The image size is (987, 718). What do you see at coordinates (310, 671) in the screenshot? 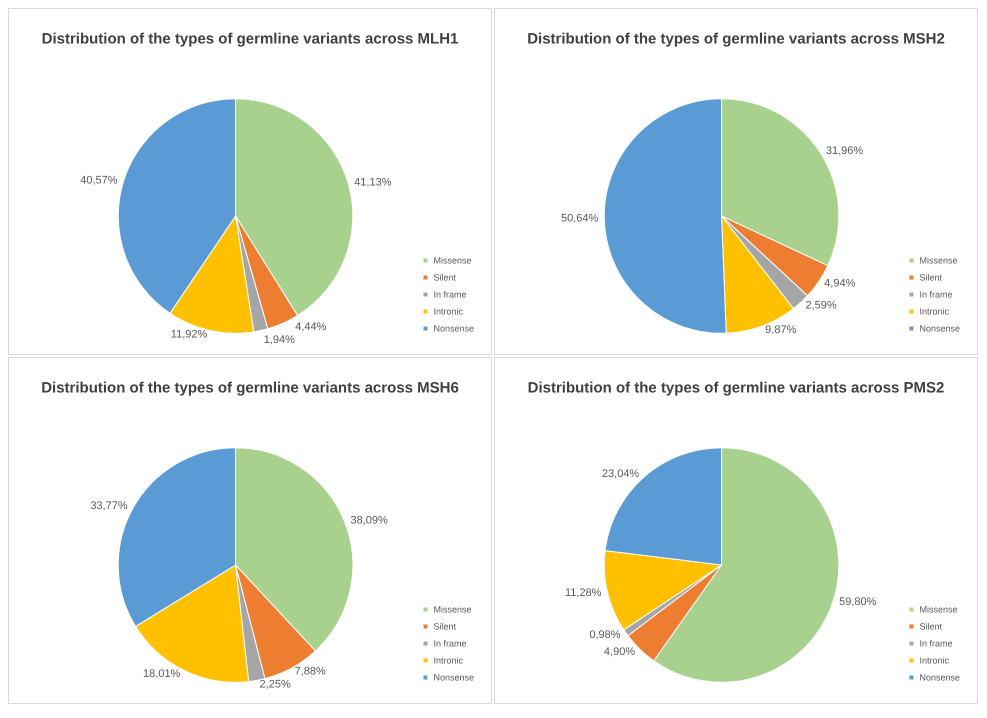
I see `data-label: 7,88%` at bounding box center [310, 671].